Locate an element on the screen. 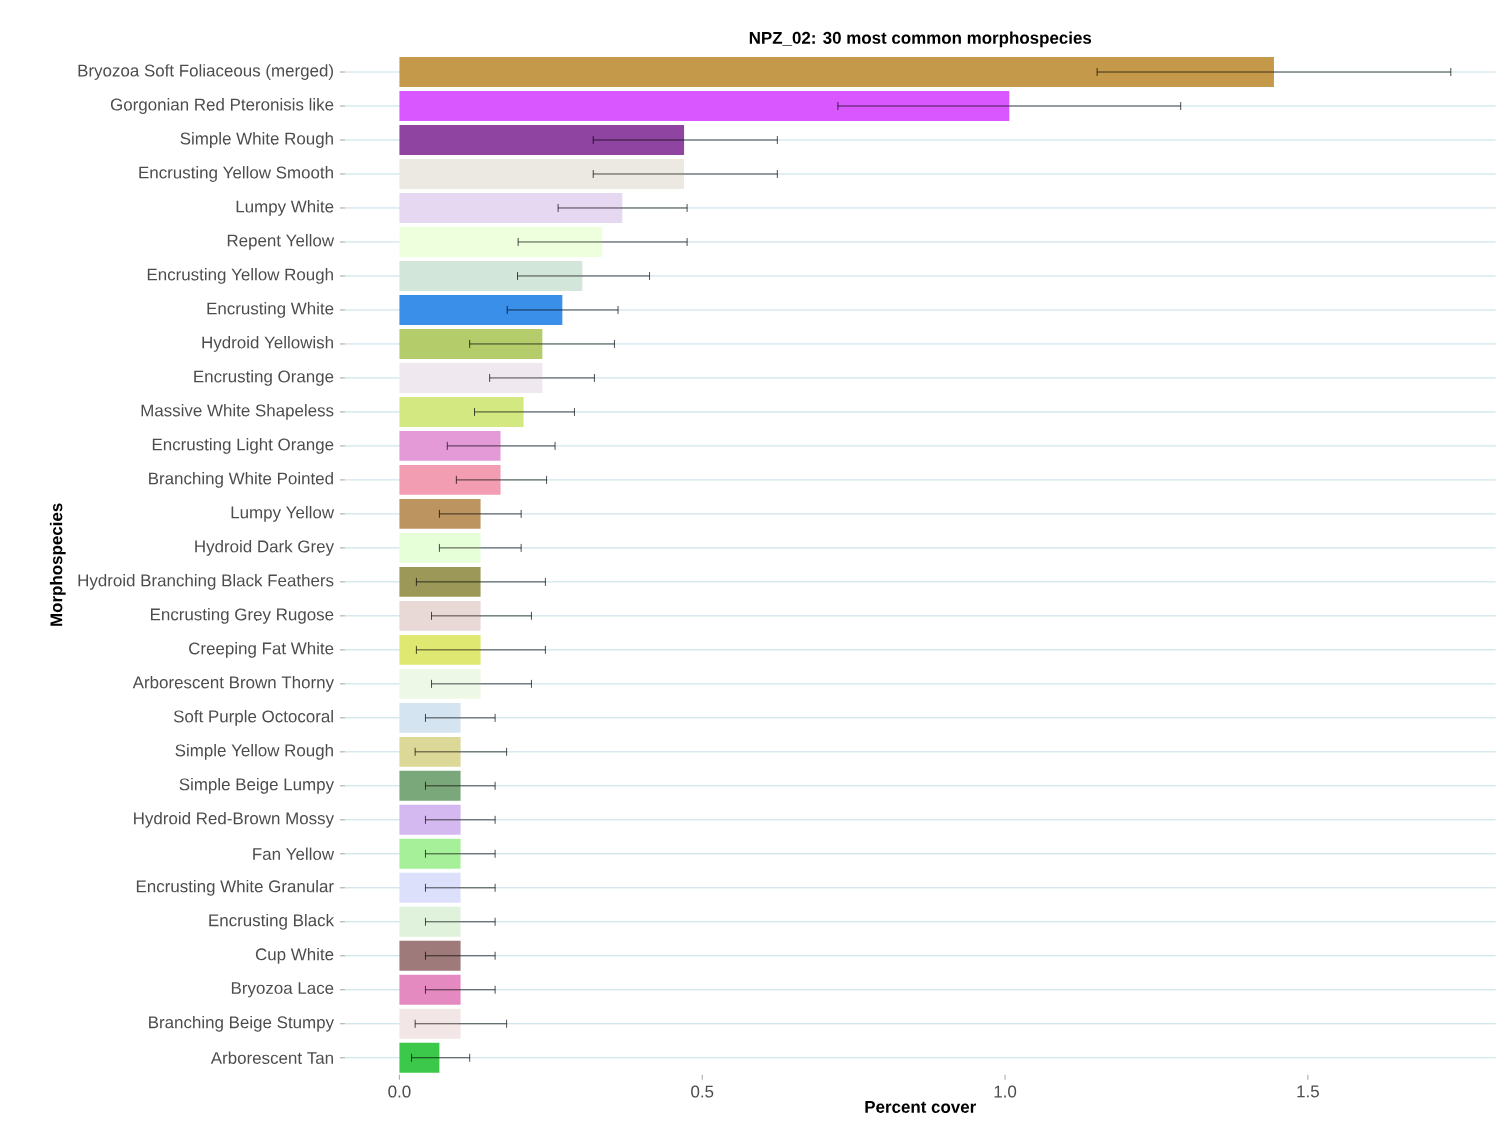 The width and height of the screenshot is (1496, 1130). y-tick-label: Encrusting Yellow Rough is located at coordinates (240, 276).